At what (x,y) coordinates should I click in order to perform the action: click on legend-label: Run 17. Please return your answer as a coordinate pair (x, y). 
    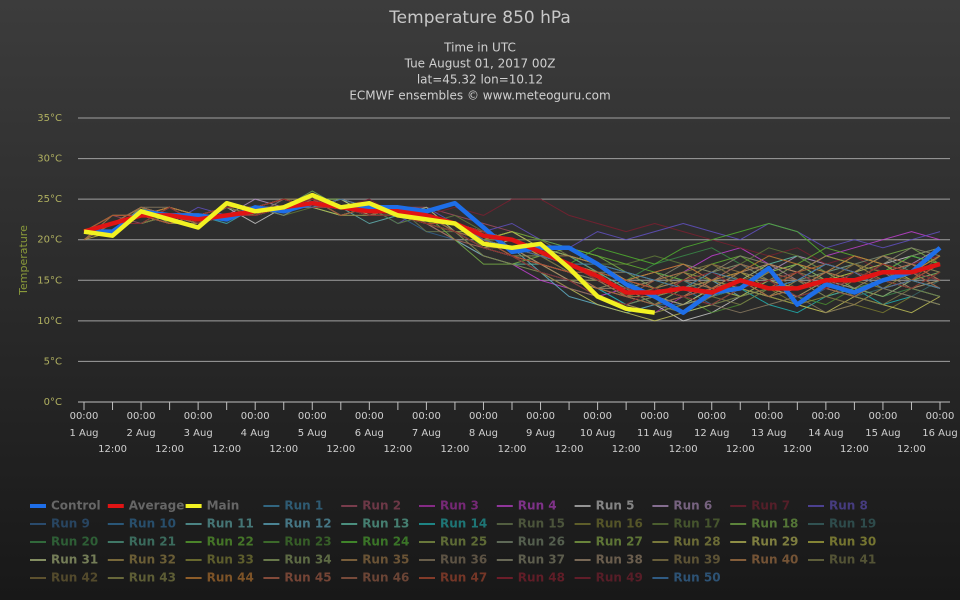
    Looking at the image, I should click on (696, 524).